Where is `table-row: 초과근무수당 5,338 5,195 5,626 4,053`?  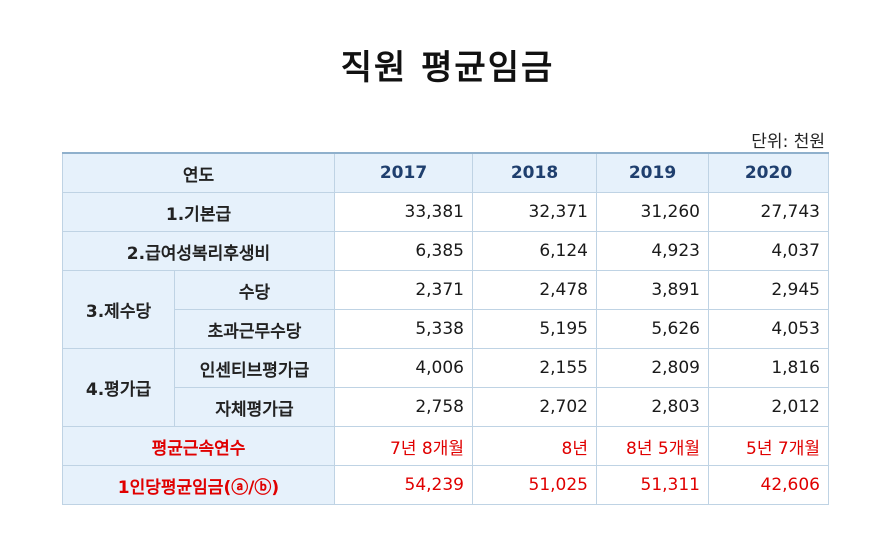
table-row: 초과근무수당 5,338 5,195 5,626 4,053 is located at coordinates (446, 329).